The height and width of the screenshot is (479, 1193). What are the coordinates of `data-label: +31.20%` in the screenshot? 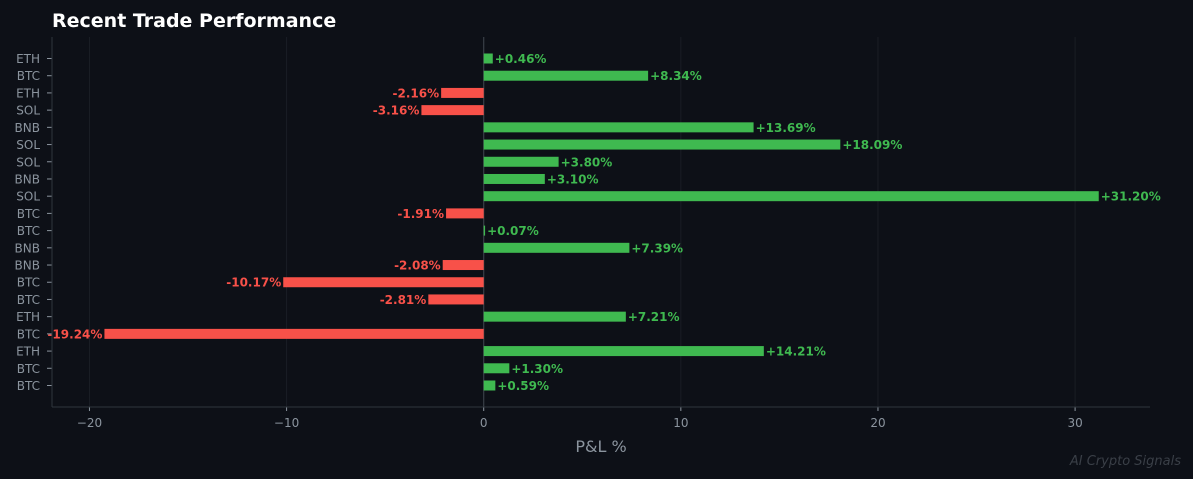 It's located at (1131, 197).